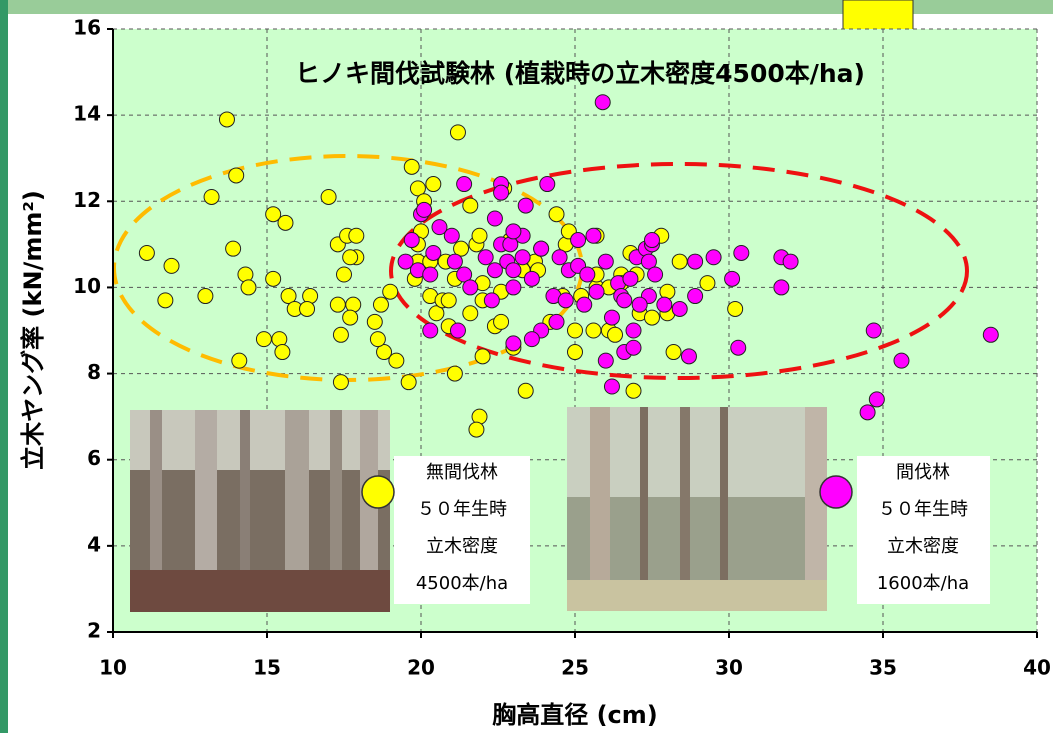 The width and height of the screenshot is (1053, 733). Describe the element at coordinates (33, 330) in the screenshot. I see `y-axis-label: 立木ヤング率 (kN/mm²)` at that location.